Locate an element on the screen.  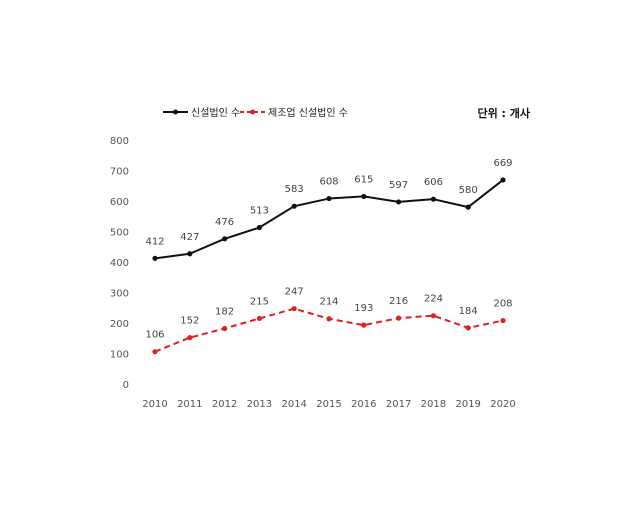
data-label: 224 is located at coordinates (433, 299).